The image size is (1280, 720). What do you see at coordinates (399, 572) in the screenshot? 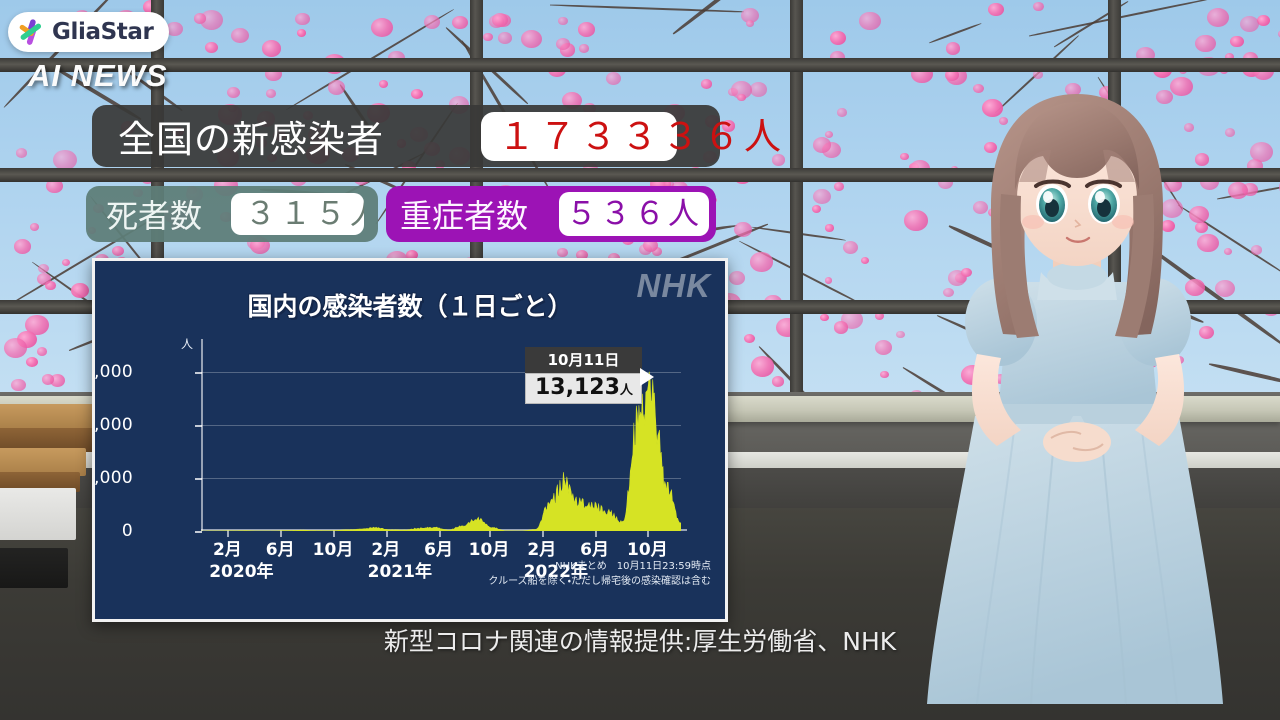
I see `chart-year-label: 2021年` at bounding box center [399, 572].